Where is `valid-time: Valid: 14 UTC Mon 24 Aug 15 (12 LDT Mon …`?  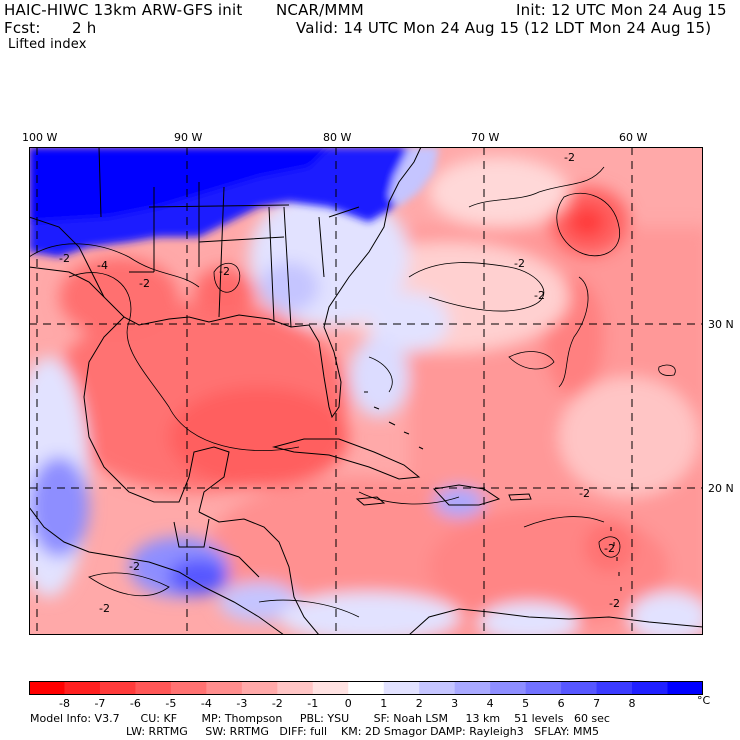
valid-time: Valid: 14 UTC Mon 24 Aug 15 (12 LDT Mon … is located at coordinates (504, 28).